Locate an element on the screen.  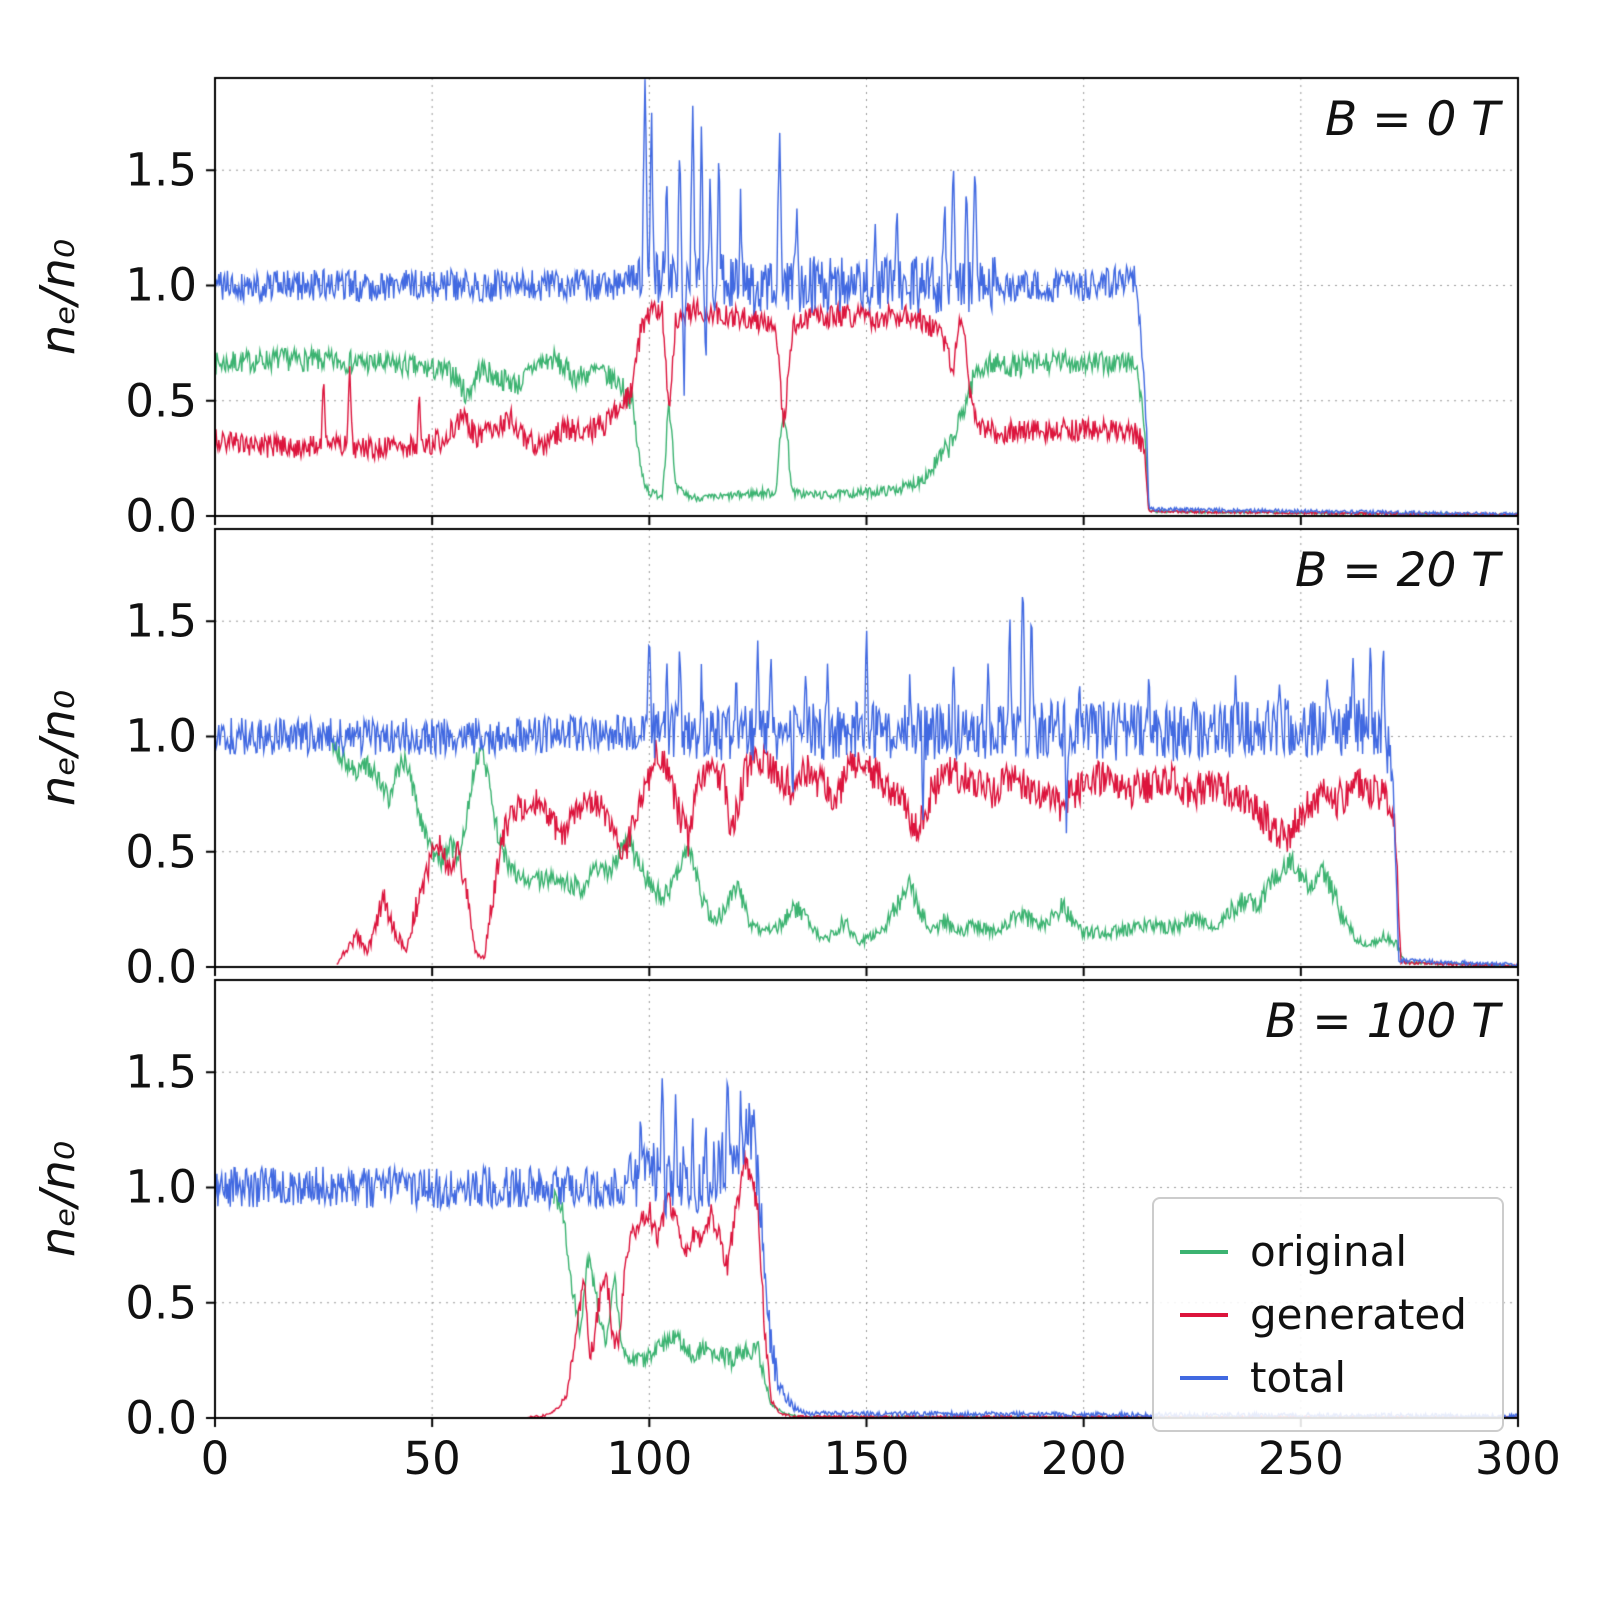
legend-label-original: original is located at coordinates (1328, 1251).